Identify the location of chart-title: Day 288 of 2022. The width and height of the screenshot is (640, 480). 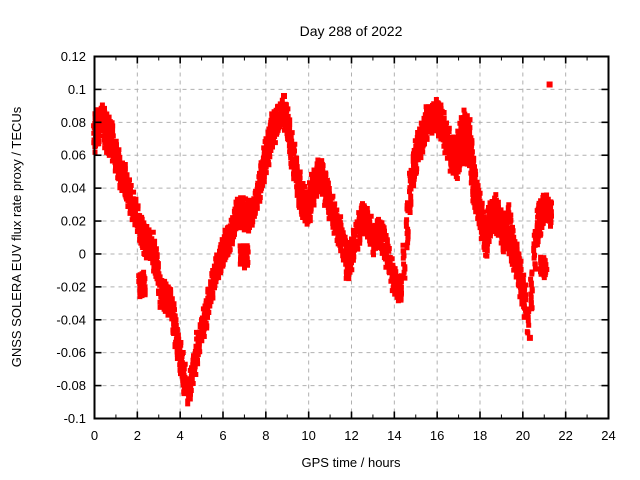
(351, 31).